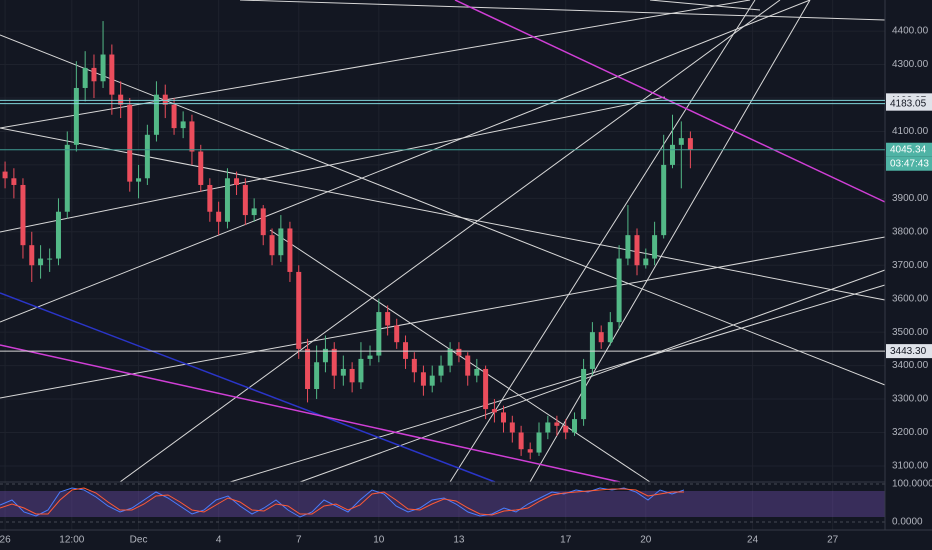 This screenshot has height=550, width=932. I want to click on oscillator-panel, so click(442, 502).